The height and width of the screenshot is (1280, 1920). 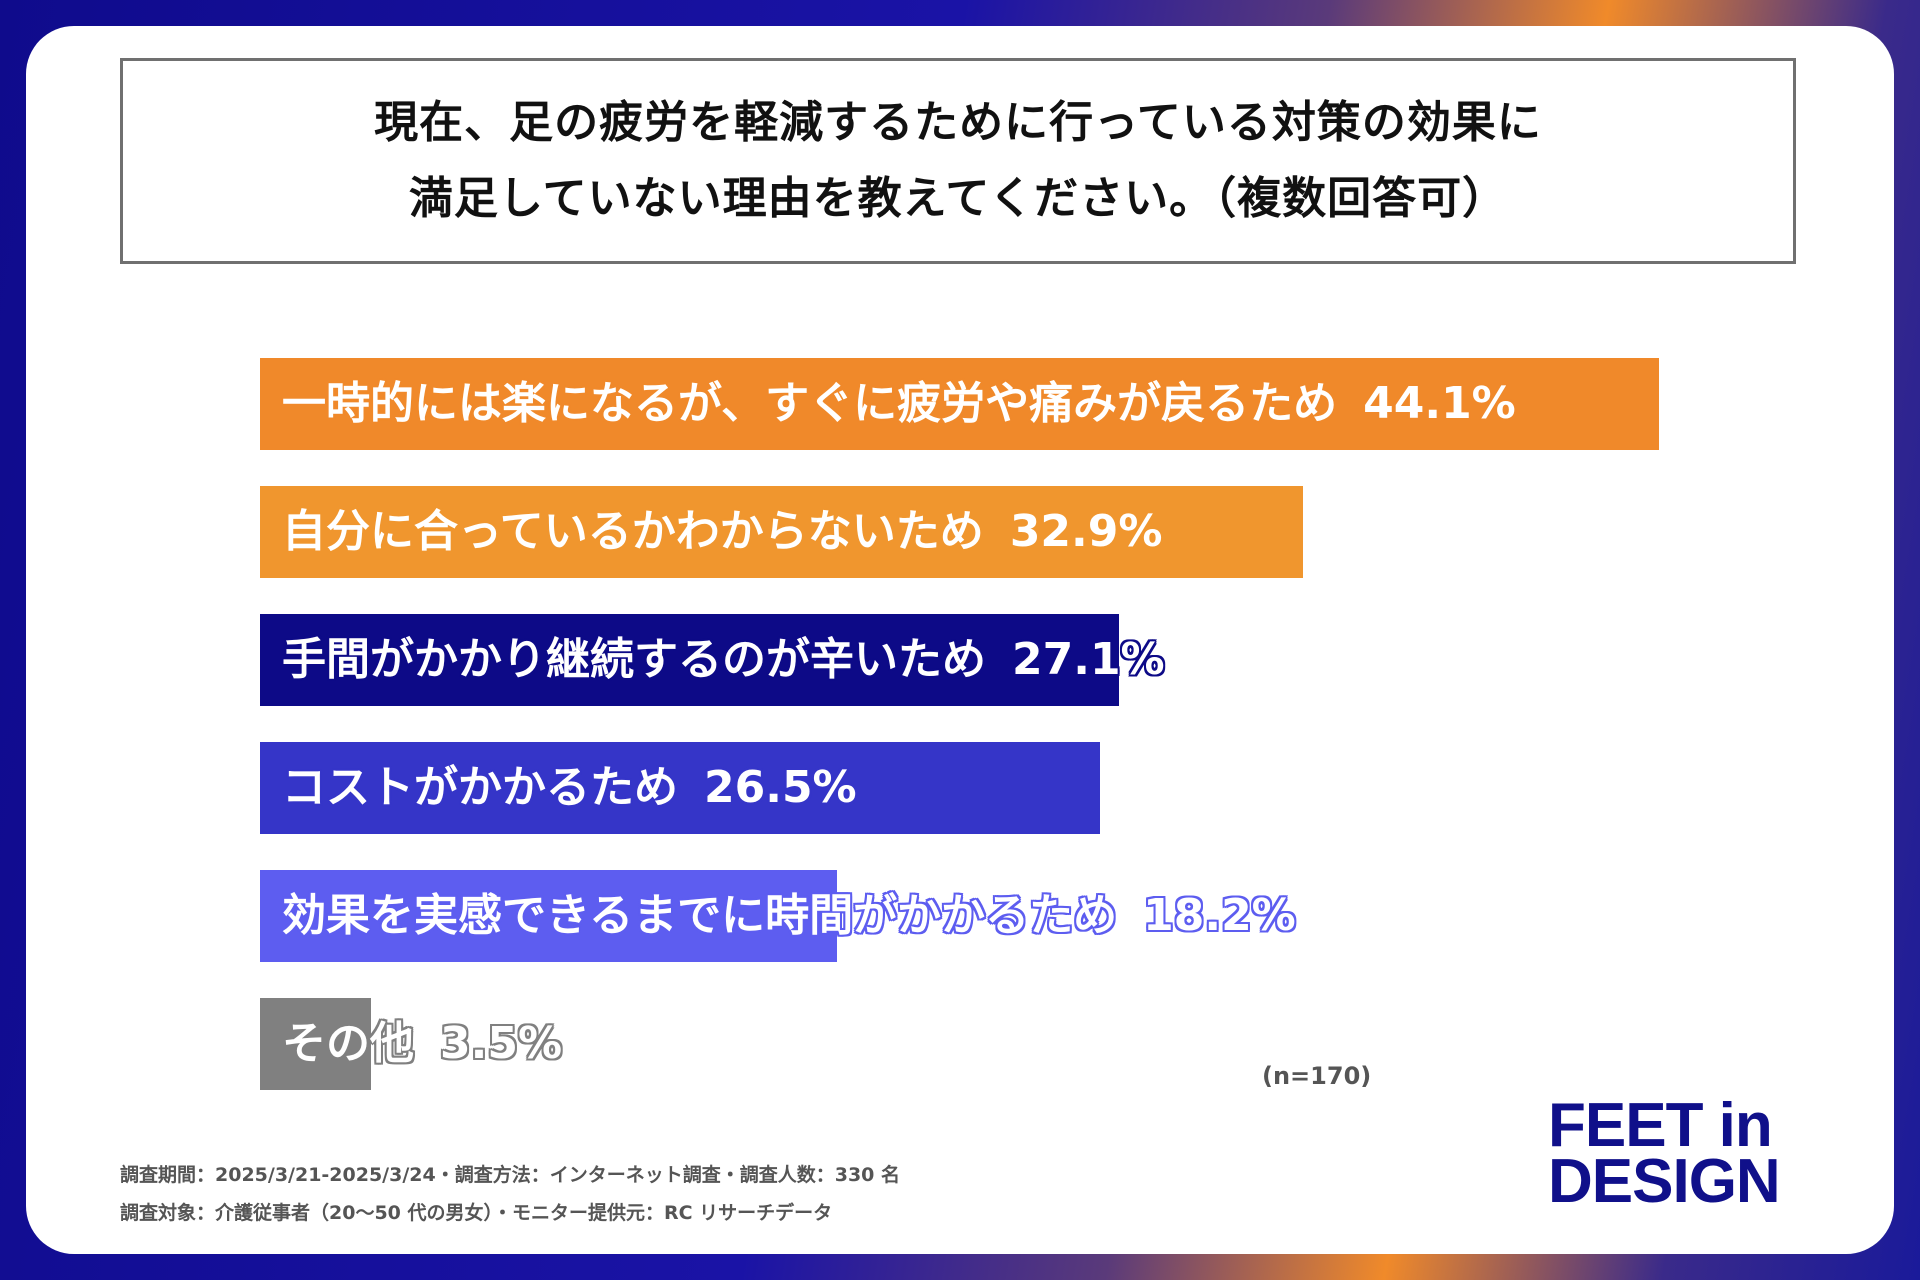 I want to click on value-label: 26.5%, so click(x=780, y=787).